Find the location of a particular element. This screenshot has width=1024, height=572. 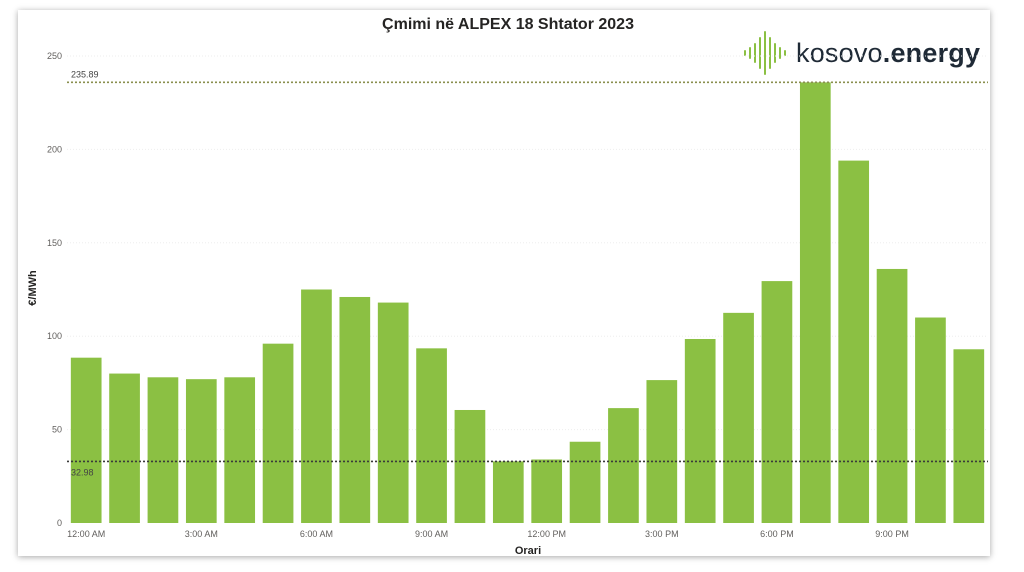

x-tick-label: 12:00 AM is located at coordinates (86, 534).